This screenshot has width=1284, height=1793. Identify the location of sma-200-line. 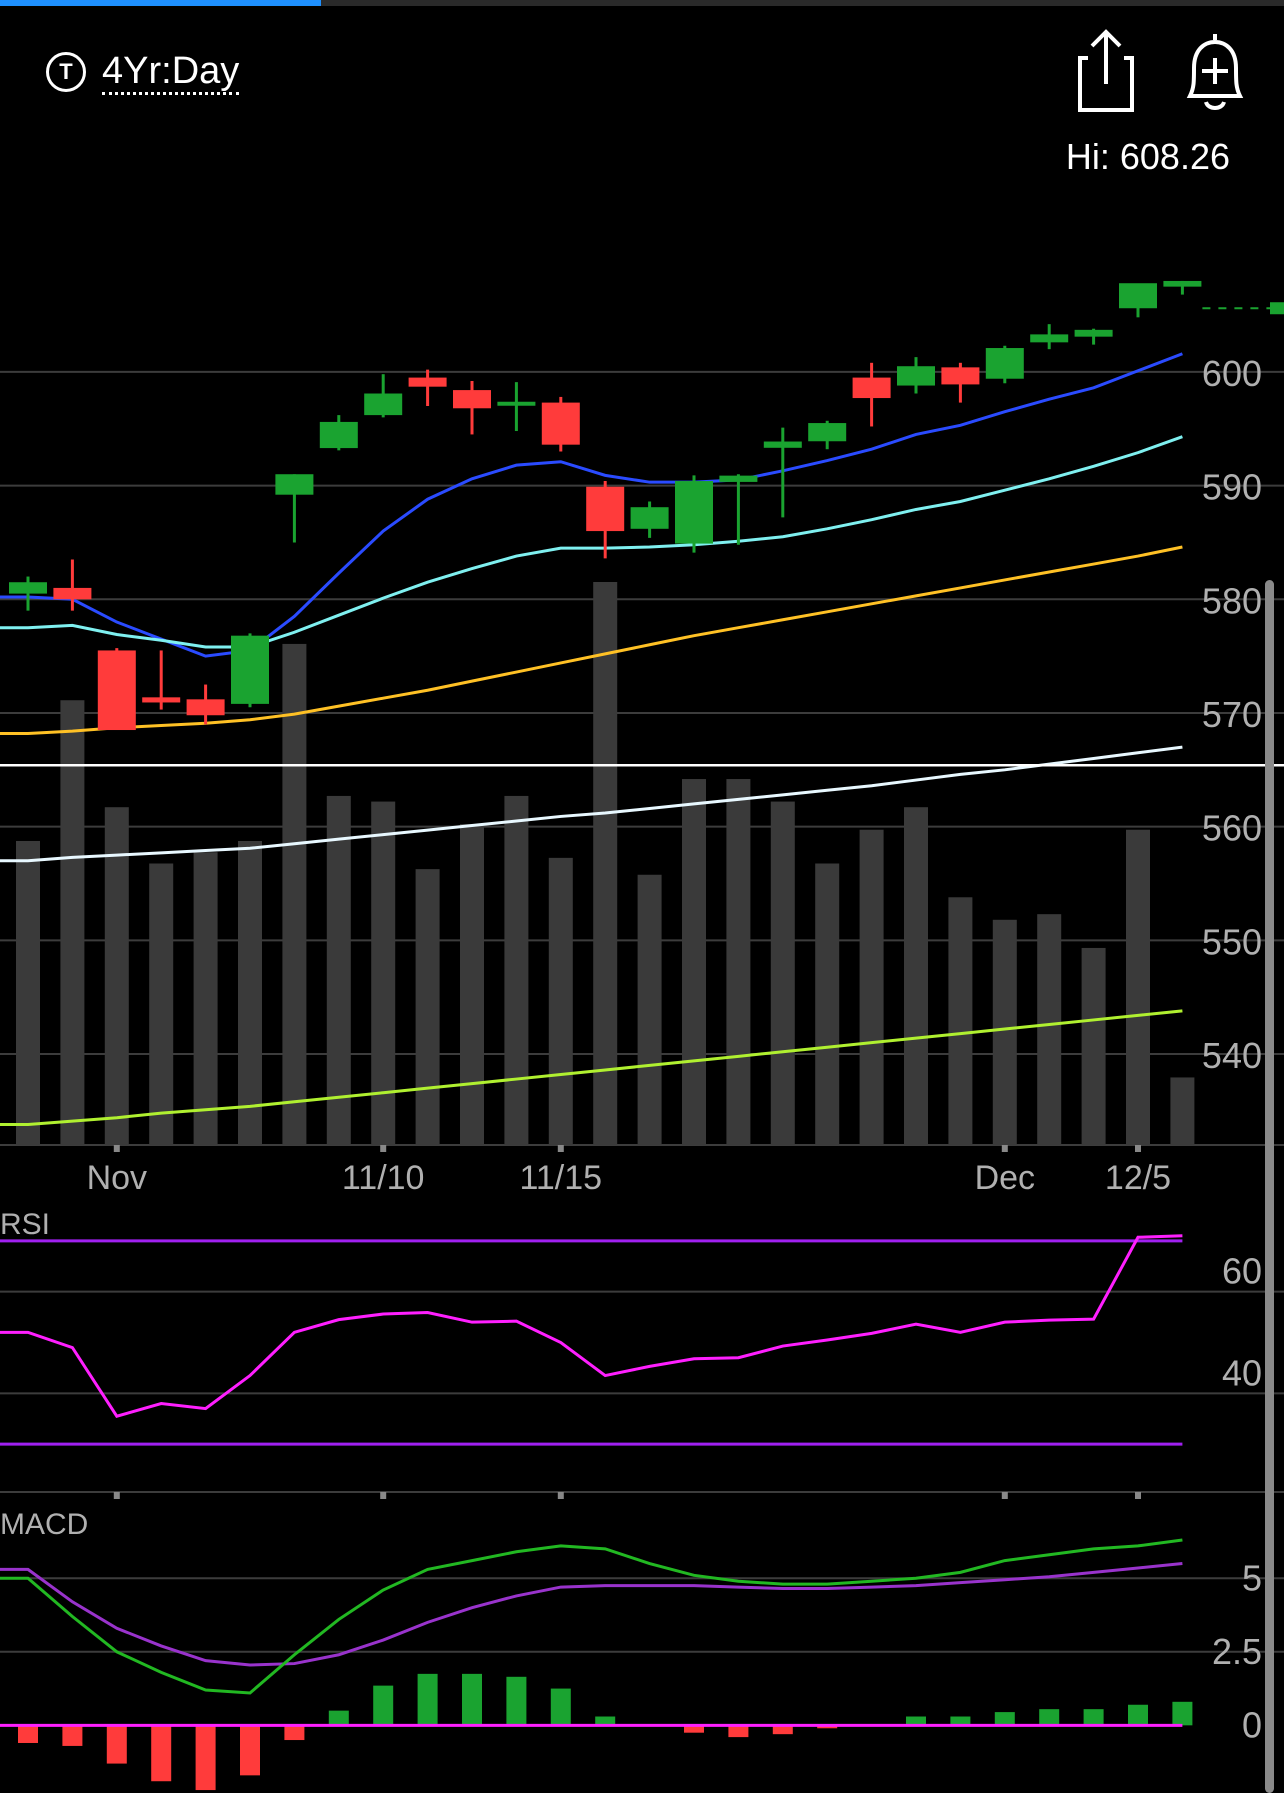
(591, 1068).